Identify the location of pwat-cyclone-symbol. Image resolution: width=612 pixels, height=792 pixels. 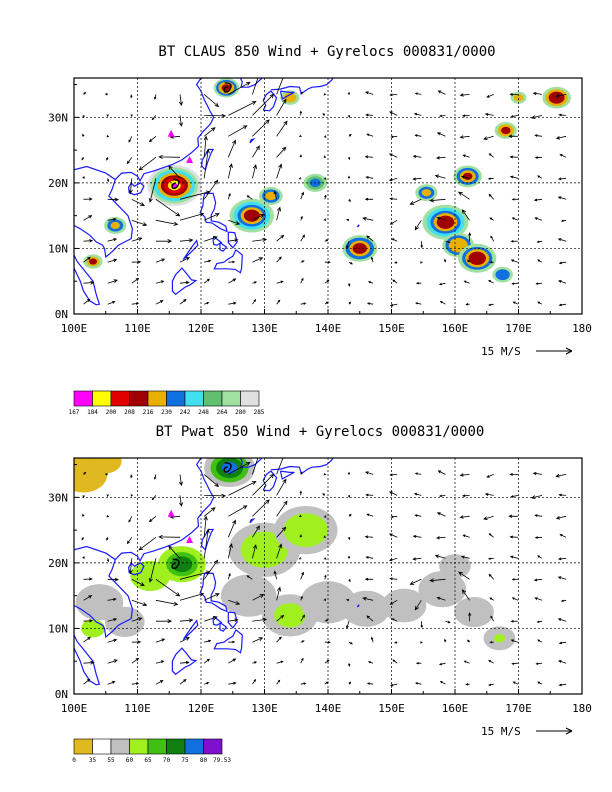
(175, 564).